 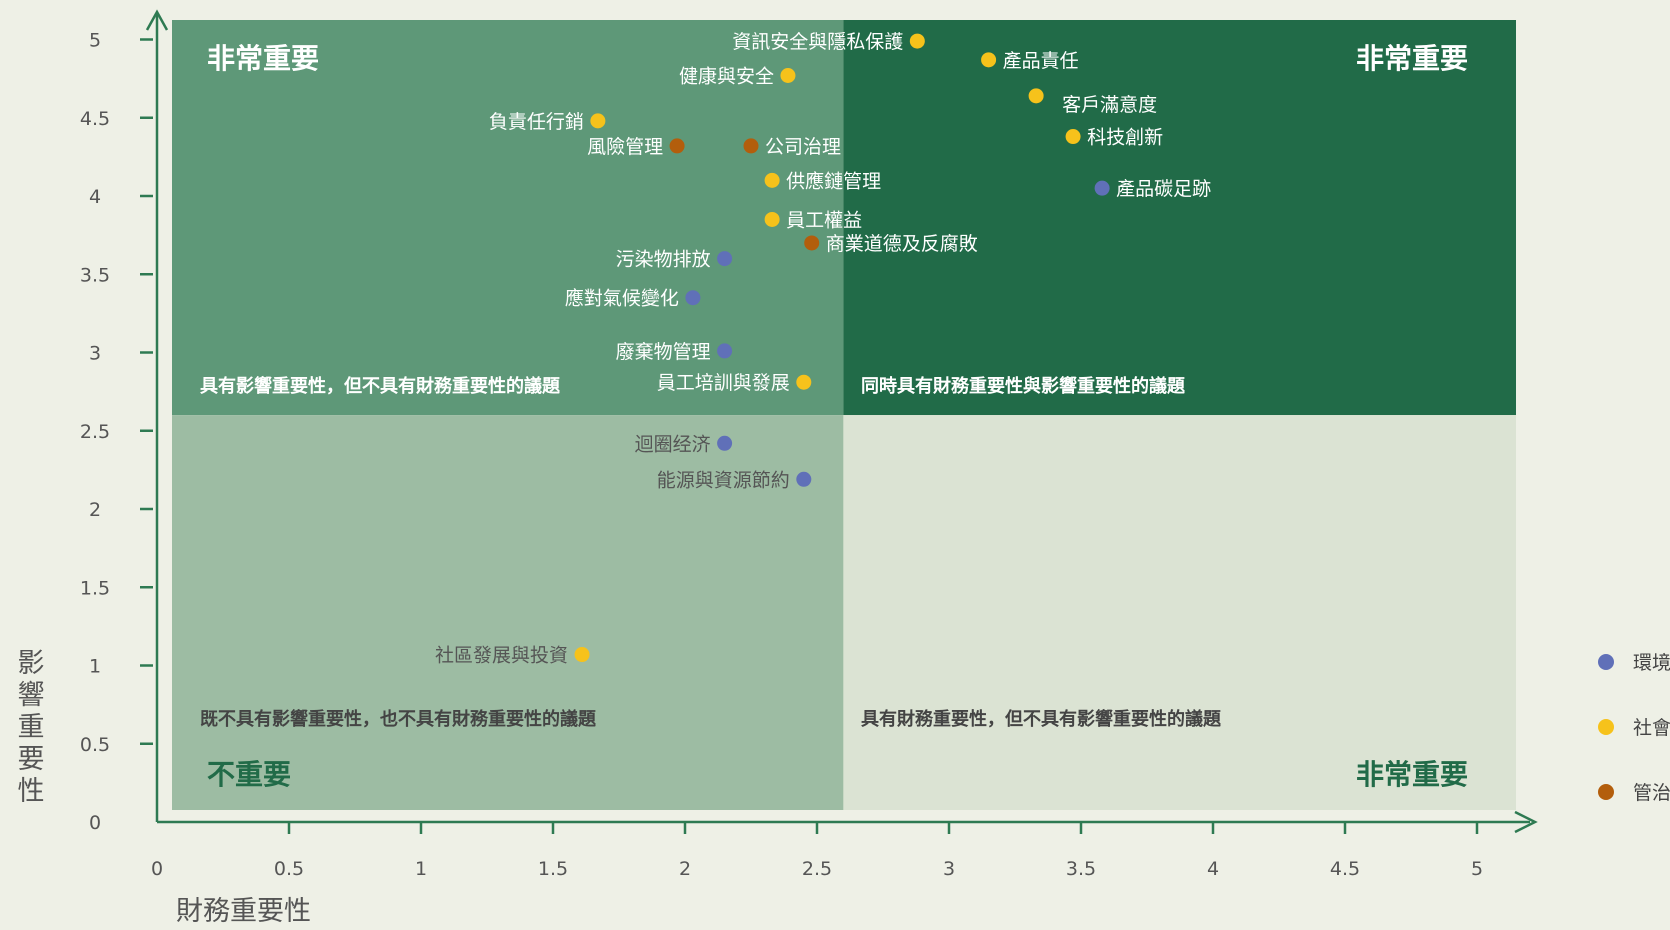 I want to click on quadrant-top-right-description: 同時具有財務重要性與影響重要性的議題, so click(x=1023, y=386).